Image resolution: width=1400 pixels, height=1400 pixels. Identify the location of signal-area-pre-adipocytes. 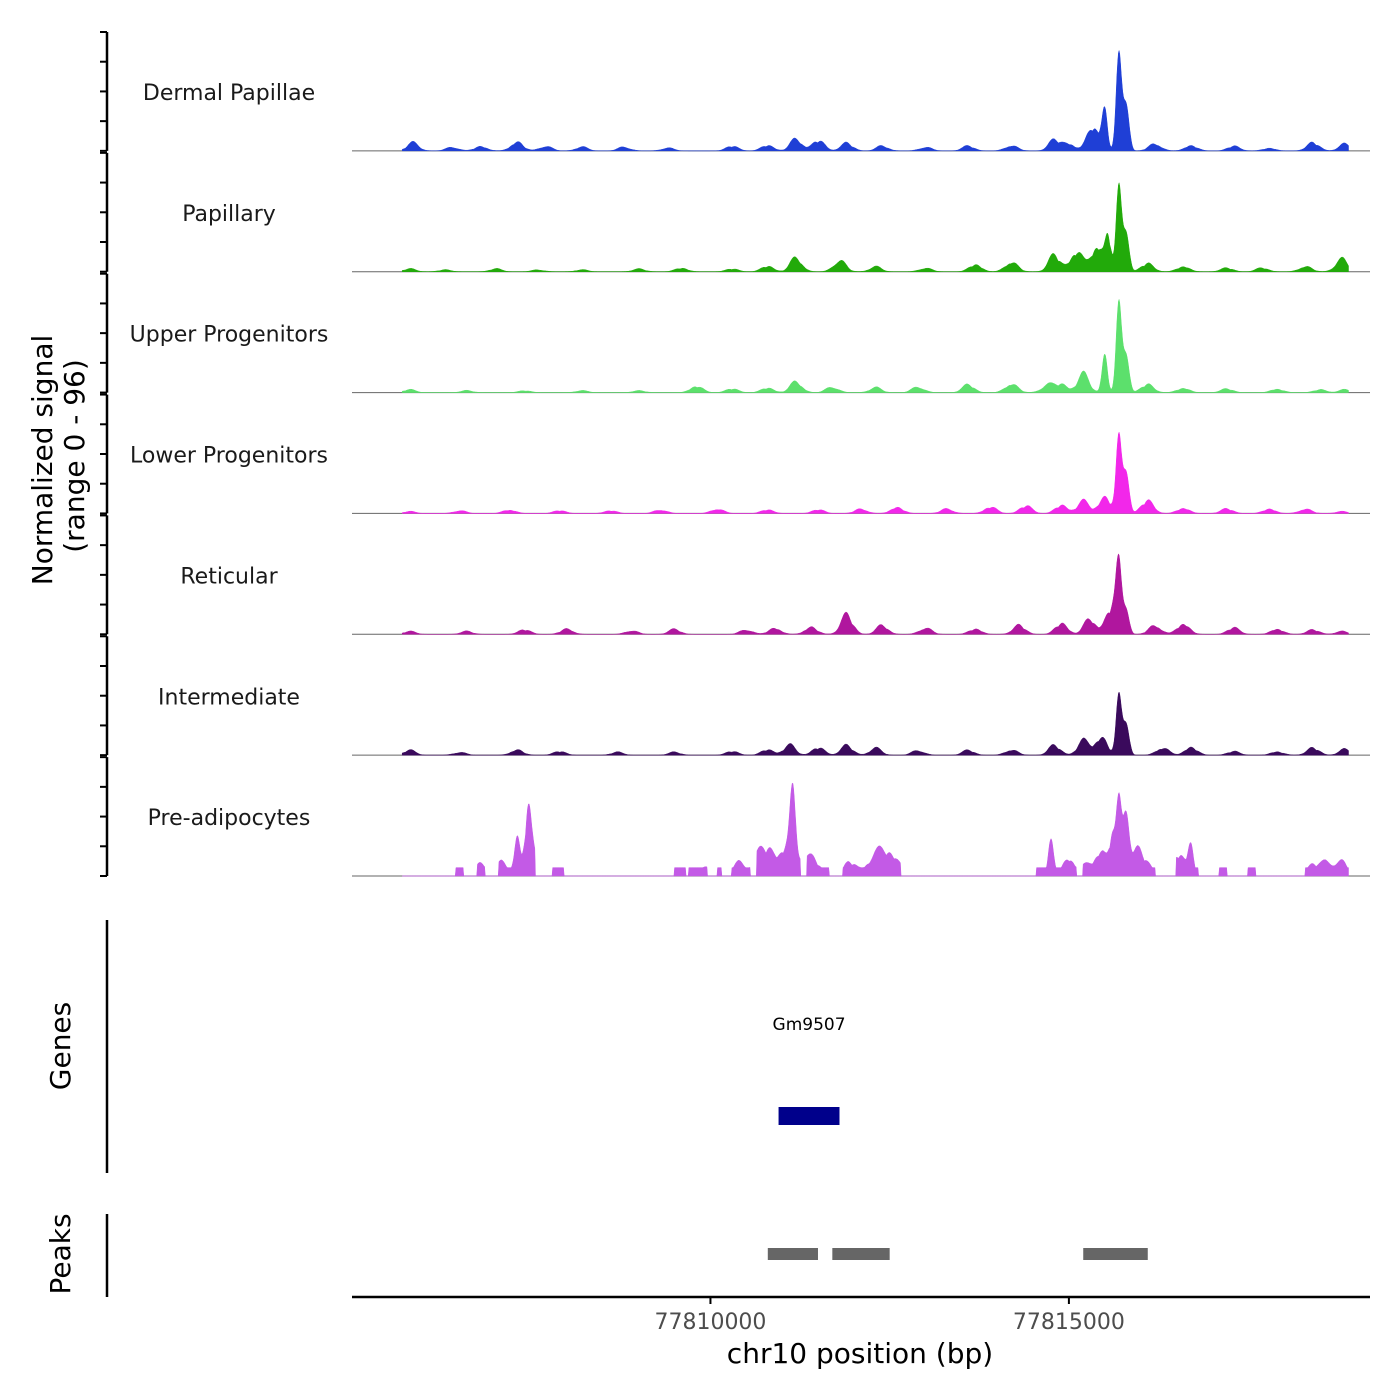
(875, 829).